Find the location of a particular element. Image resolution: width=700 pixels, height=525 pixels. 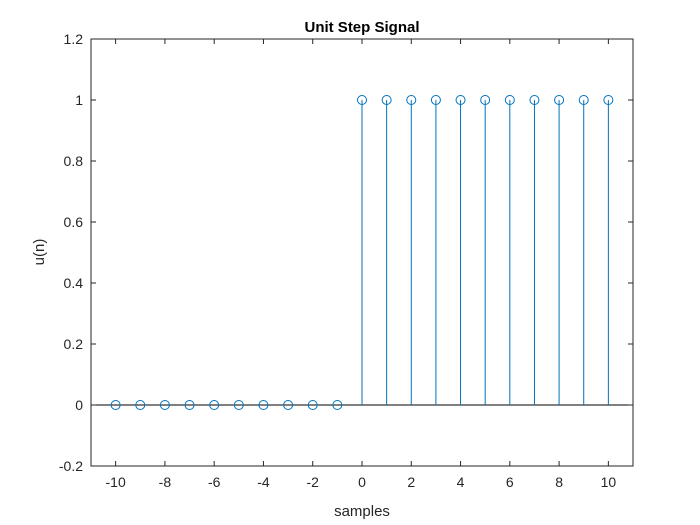

y-tick-label: 0.4 is located at coordinates (74, 283).